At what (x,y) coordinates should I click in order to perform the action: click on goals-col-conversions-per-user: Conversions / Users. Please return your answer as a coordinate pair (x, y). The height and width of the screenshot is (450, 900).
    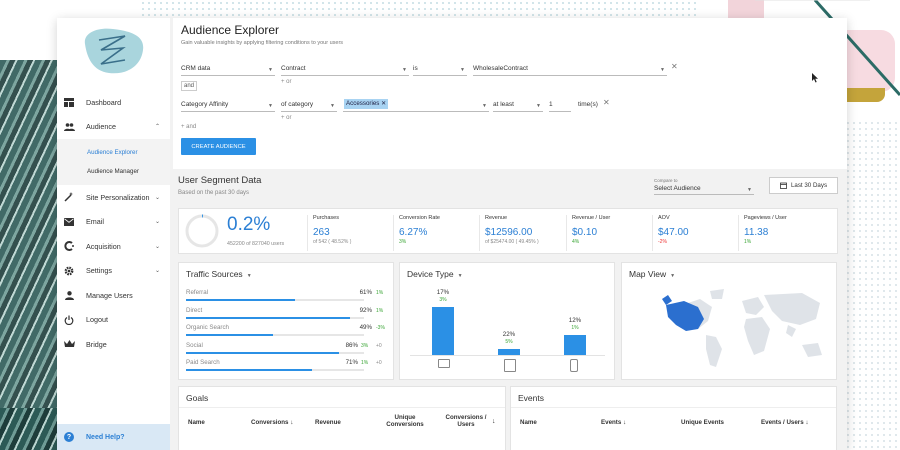
    Looking at the image, I should click on (466, 421).